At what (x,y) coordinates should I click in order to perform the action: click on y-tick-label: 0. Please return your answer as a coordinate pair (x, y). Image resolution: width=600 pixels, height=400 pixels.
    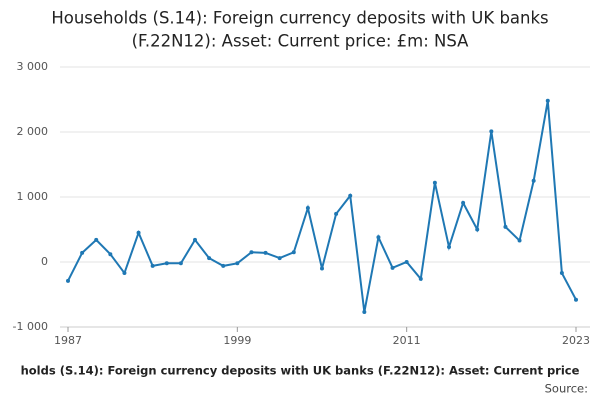
    Looking at the image, I should click on (44, 261).